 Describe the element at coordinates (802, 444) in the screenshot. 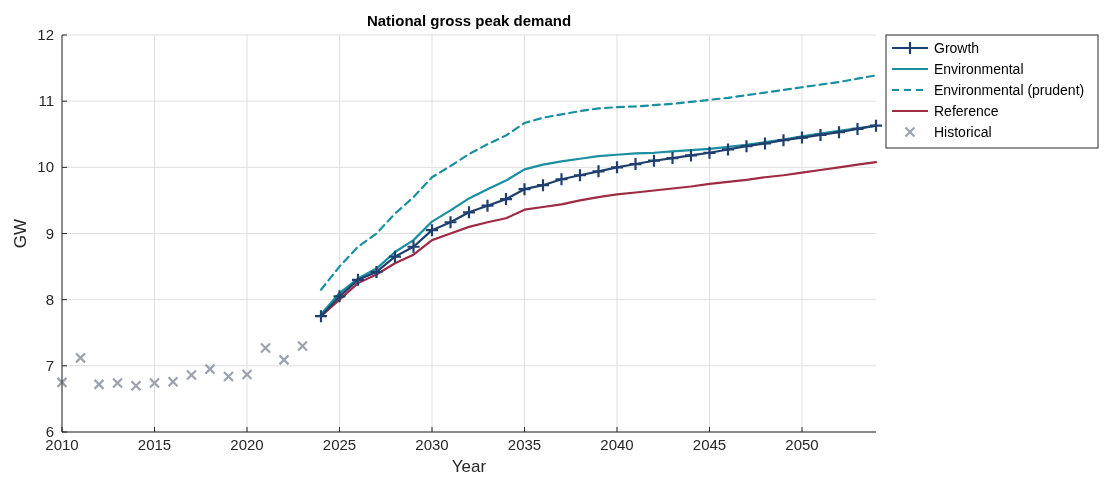

I see `x-tick-label: 2050` at that location.